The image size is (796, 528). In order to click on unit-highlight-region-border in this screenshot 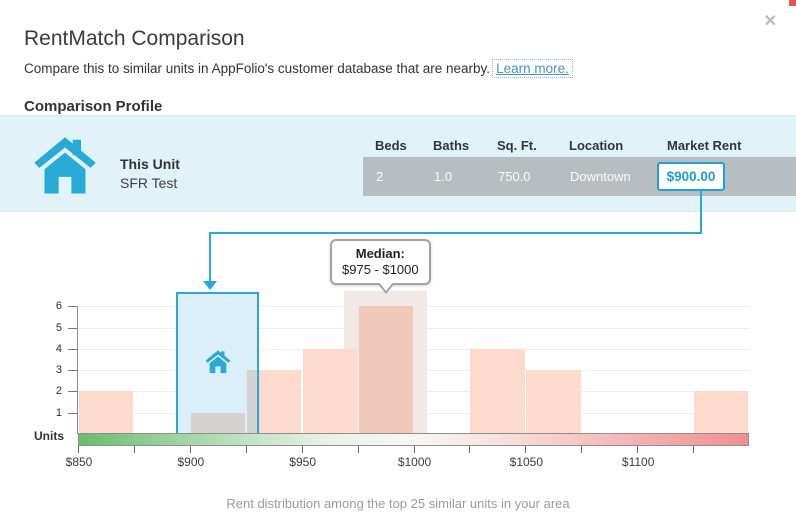, I will do `click(218, 363)`.